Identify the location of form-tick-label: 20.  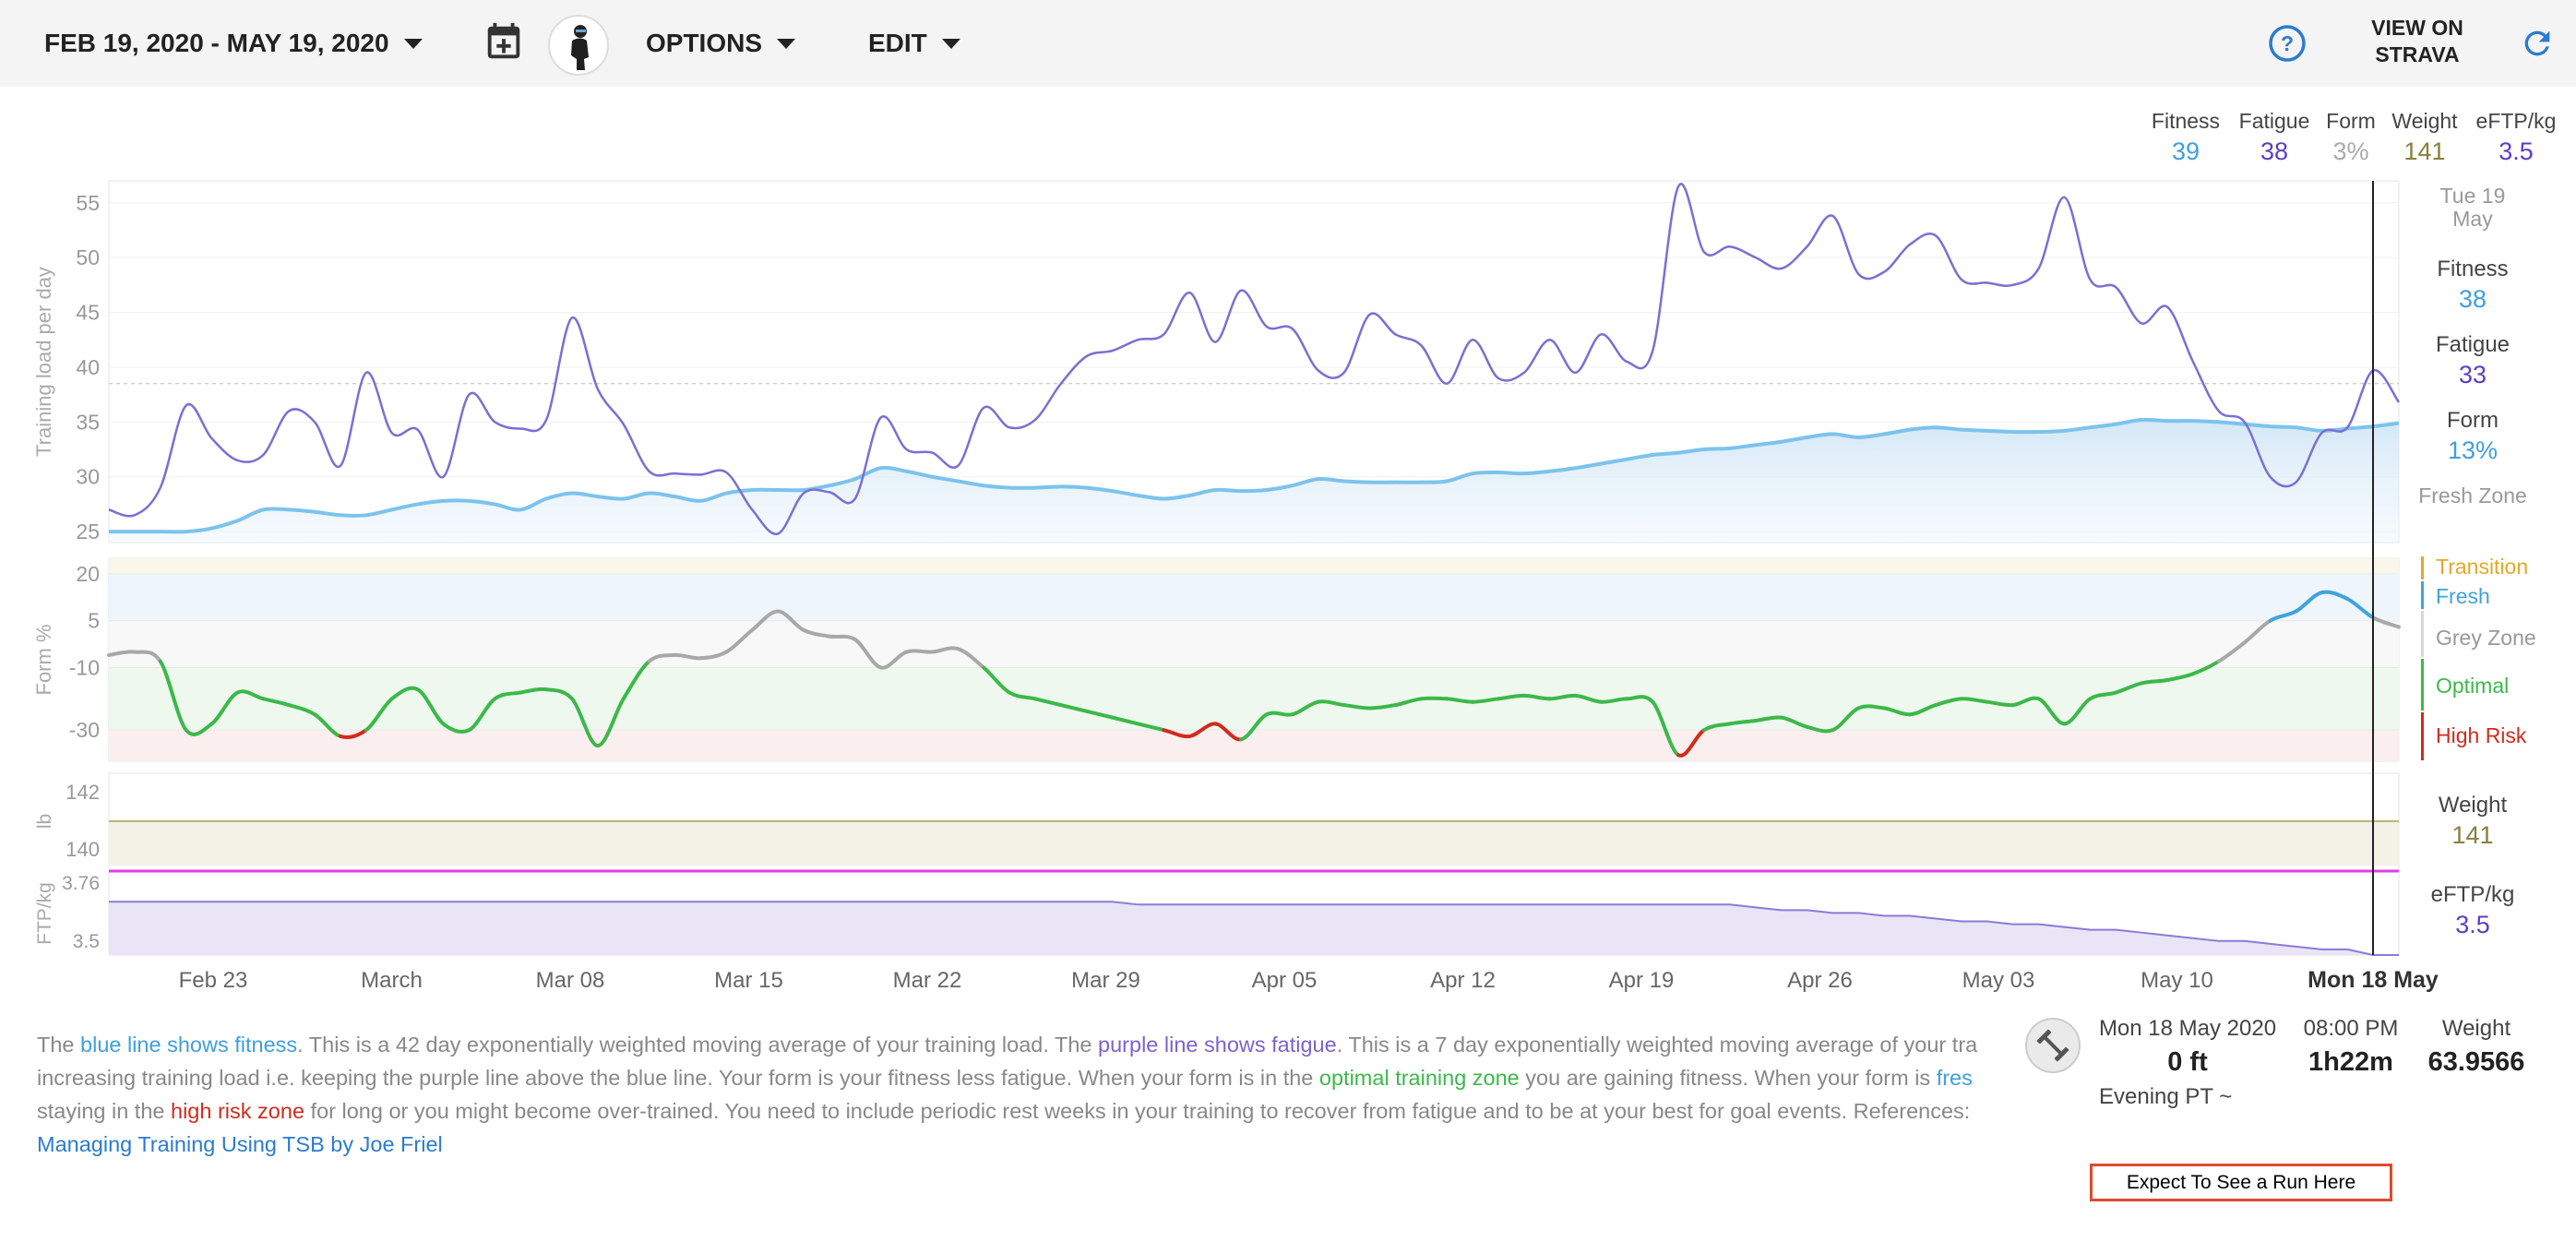
(88, 574).